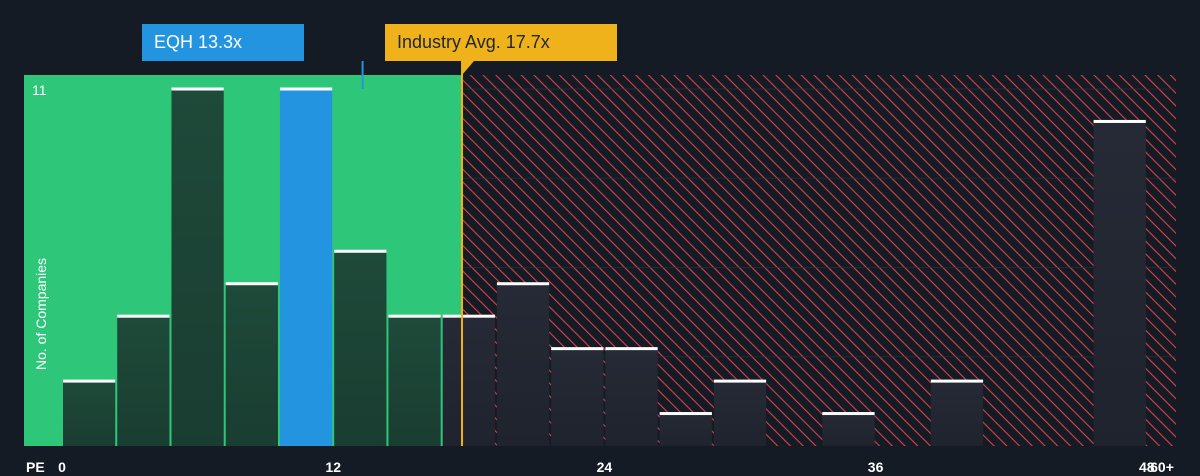 This screenshot has height=476, width=1200. Describe the element at coordinates (1147, 467) in the screenshot. I see `x-tick-label: 48` at that location.